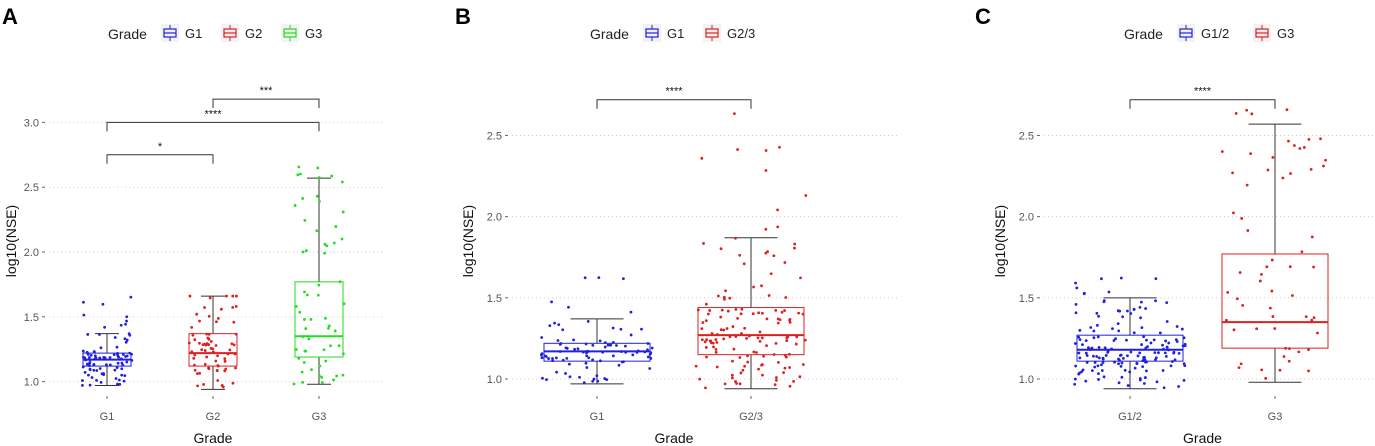  Describe the element at coordinates (1026, 380) in the screenshot. I see `y-tick-label: 1.0` at that location.